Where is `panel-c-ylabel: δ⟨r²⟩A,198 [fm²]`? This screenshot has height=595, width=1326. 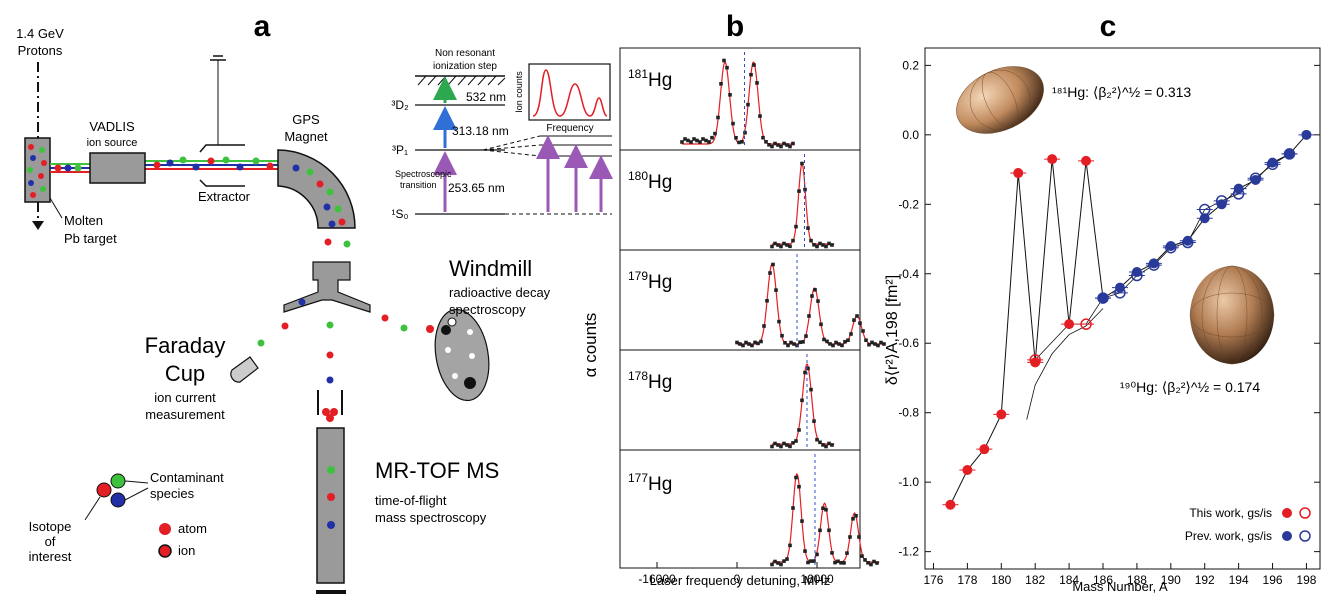
panel-c-ylabel: δ⟨r²⟩A,198 [fm²] is located at coordinates (892, 330).